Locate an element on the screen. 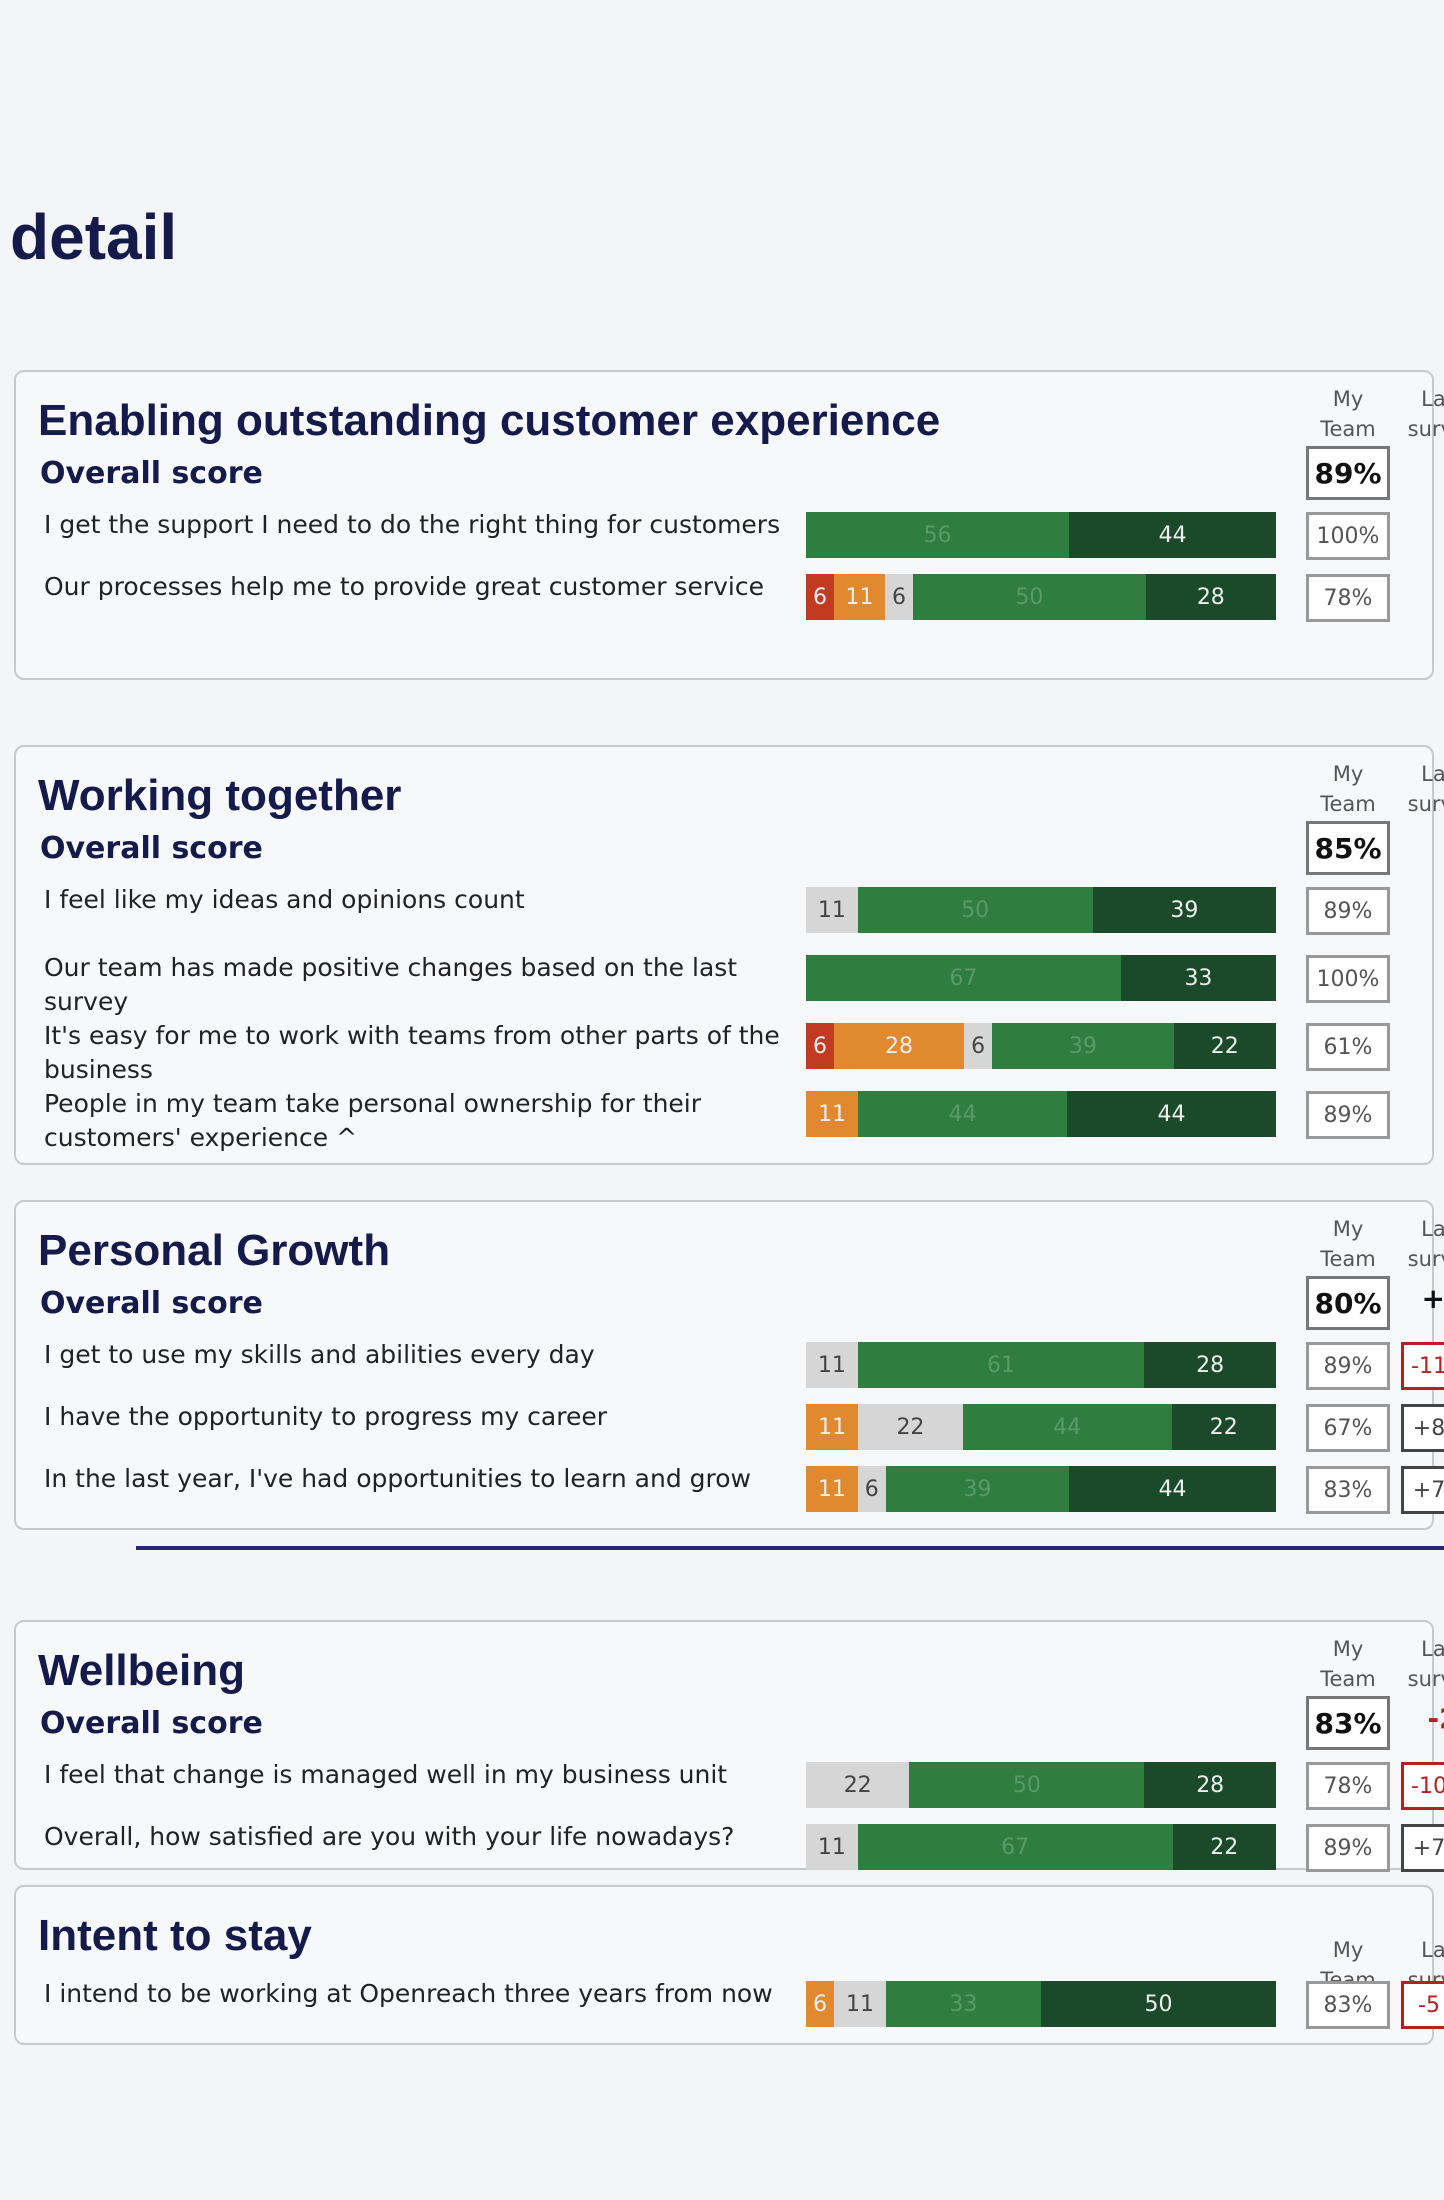 The height and width of the screenshot is (2200, 1444). stacked-bar: 11 67 22 is located at coordinates (1041, 1847).